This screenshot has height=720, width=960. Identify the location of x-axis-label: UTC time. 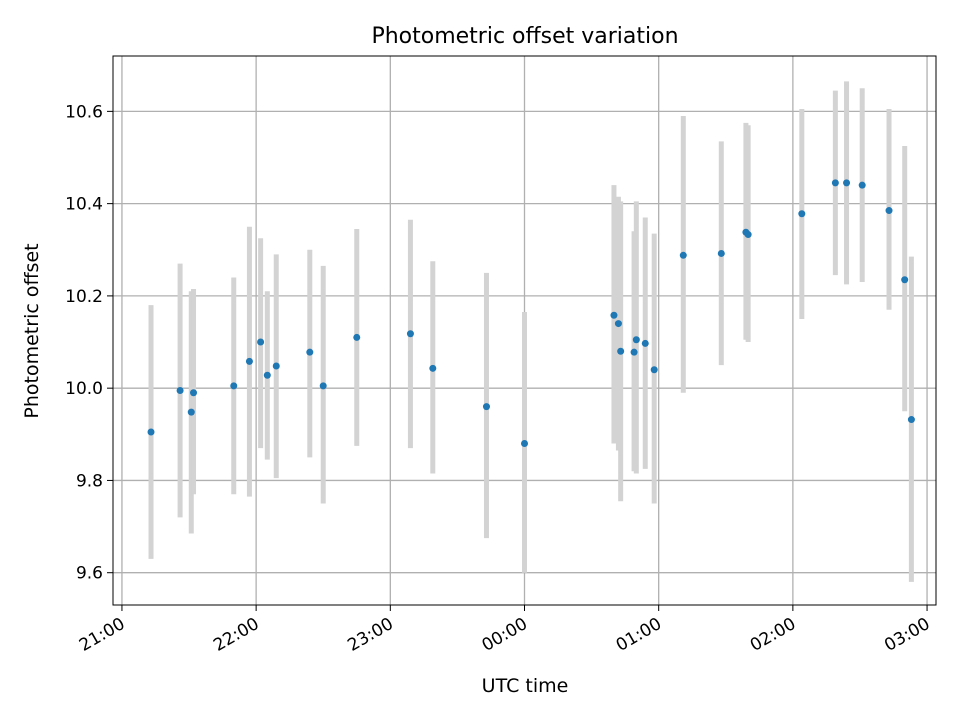
(525, 686).